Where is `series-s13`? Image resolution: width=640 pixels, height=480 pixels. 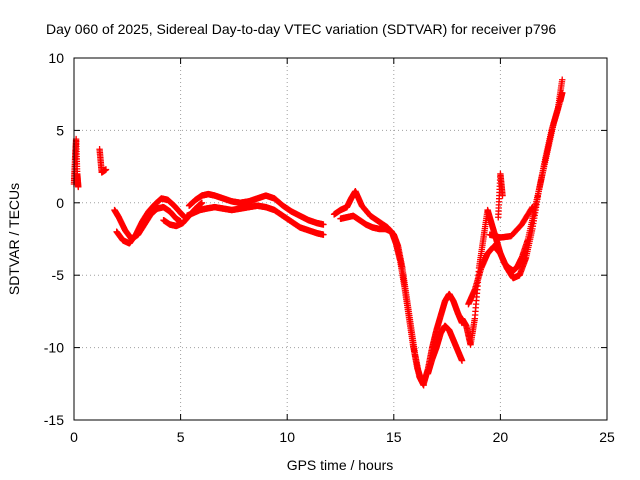 series-s13 is located at coordinates (515, 192).